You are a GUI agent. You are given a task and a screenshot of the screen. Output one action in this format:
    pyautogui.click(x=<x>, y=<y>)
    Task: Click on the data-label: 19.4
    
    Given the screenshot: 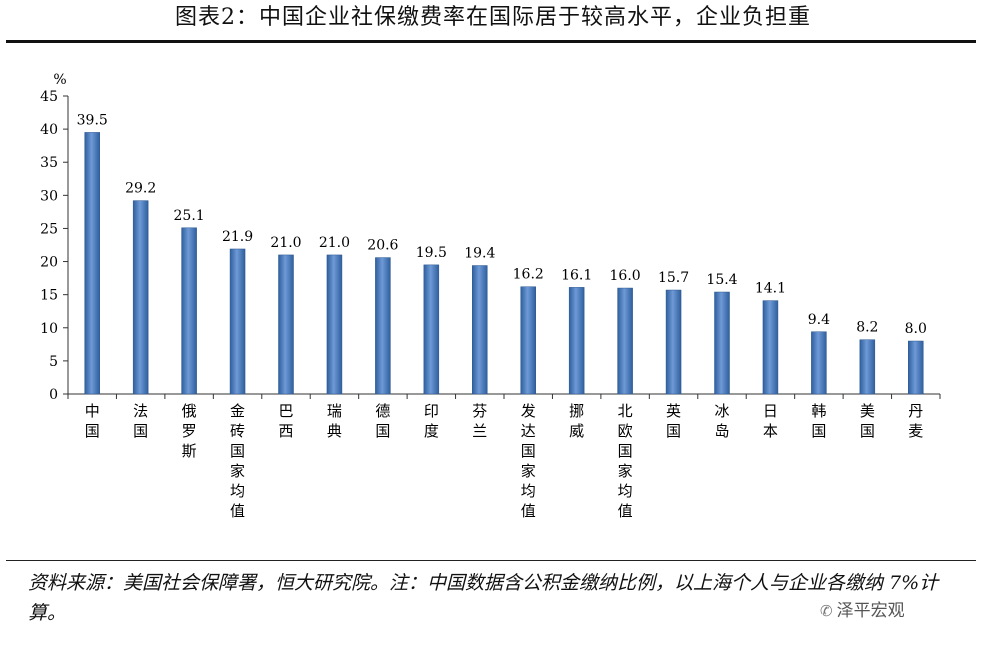 What is the action you would take?
    pyautogui.click(x=479, y=254)
    